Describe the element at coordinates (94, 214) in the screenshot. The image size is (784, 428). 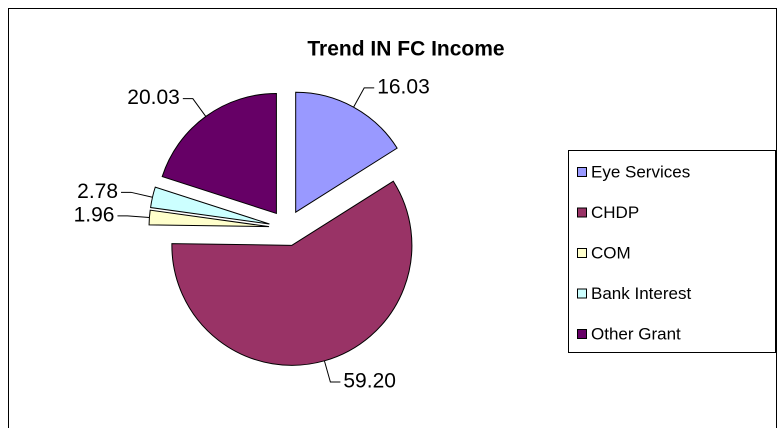
I see `data-label: 1.96` at that location.